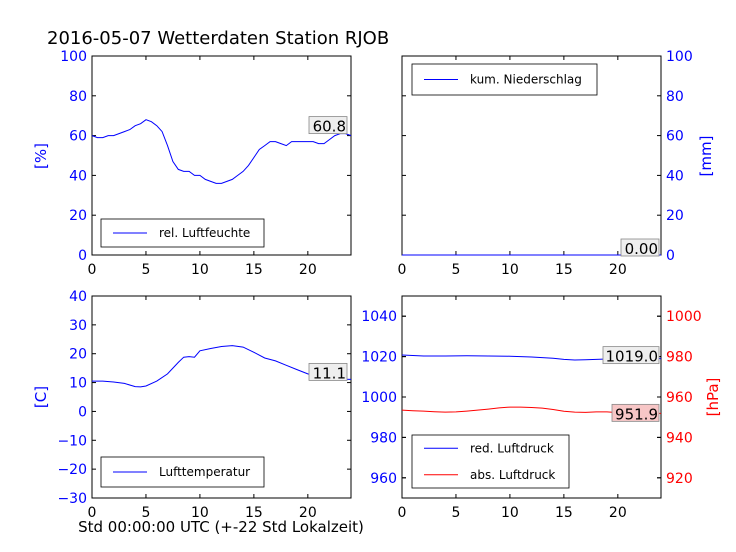  Describe the element at coordinates (379, 317) in the screenshot. I see `y-tick-label: 1040` at that location.